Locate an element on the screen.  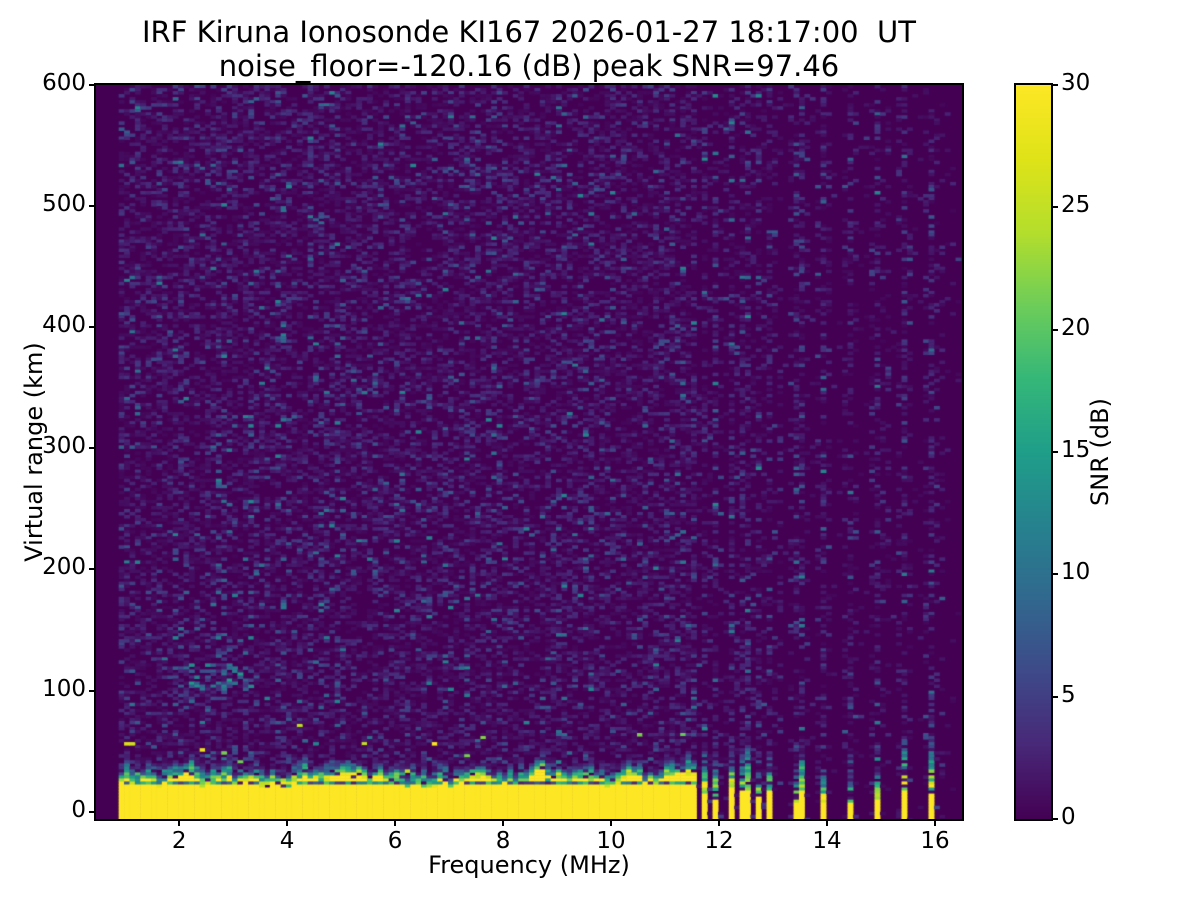
y-tick-label: 600 is located at coordinates (64, 83).